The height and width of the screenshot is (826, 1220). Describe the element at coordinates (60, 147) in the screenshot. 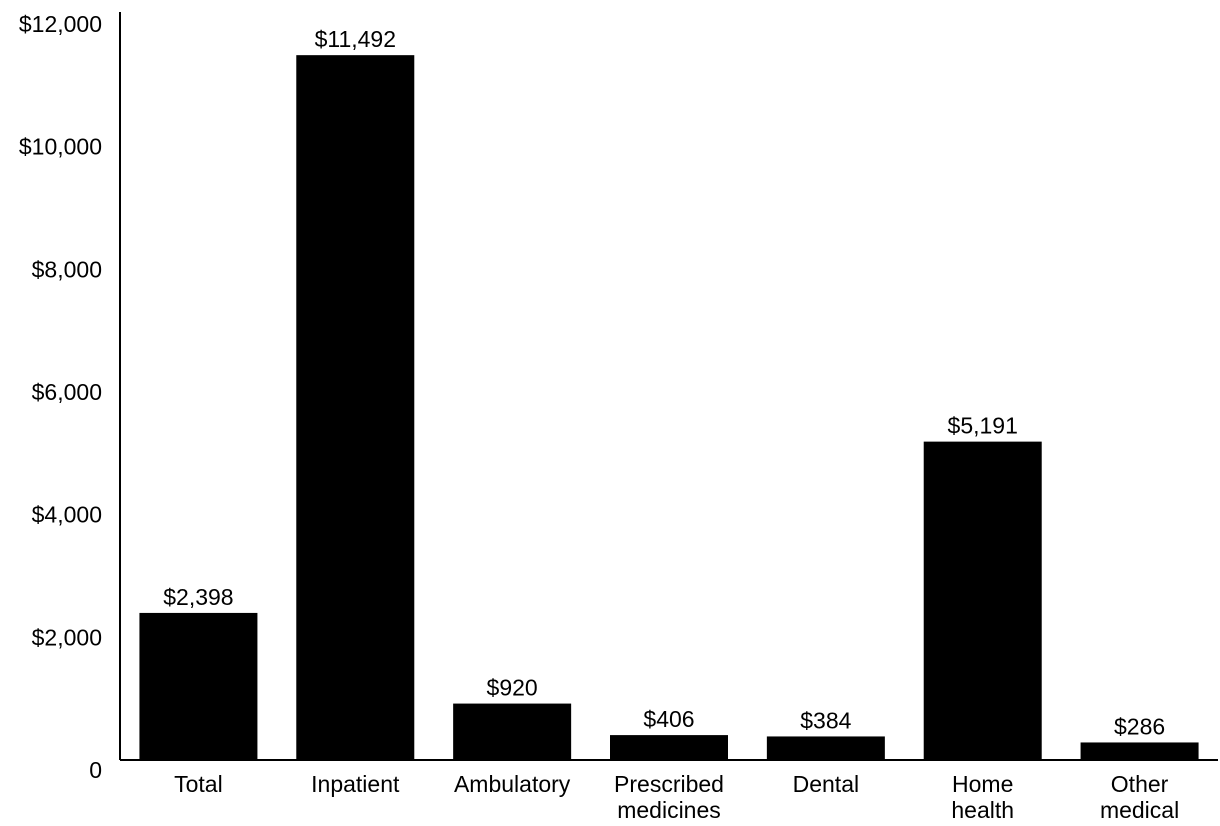

I see `y-tick-label: $10,000` at that location.